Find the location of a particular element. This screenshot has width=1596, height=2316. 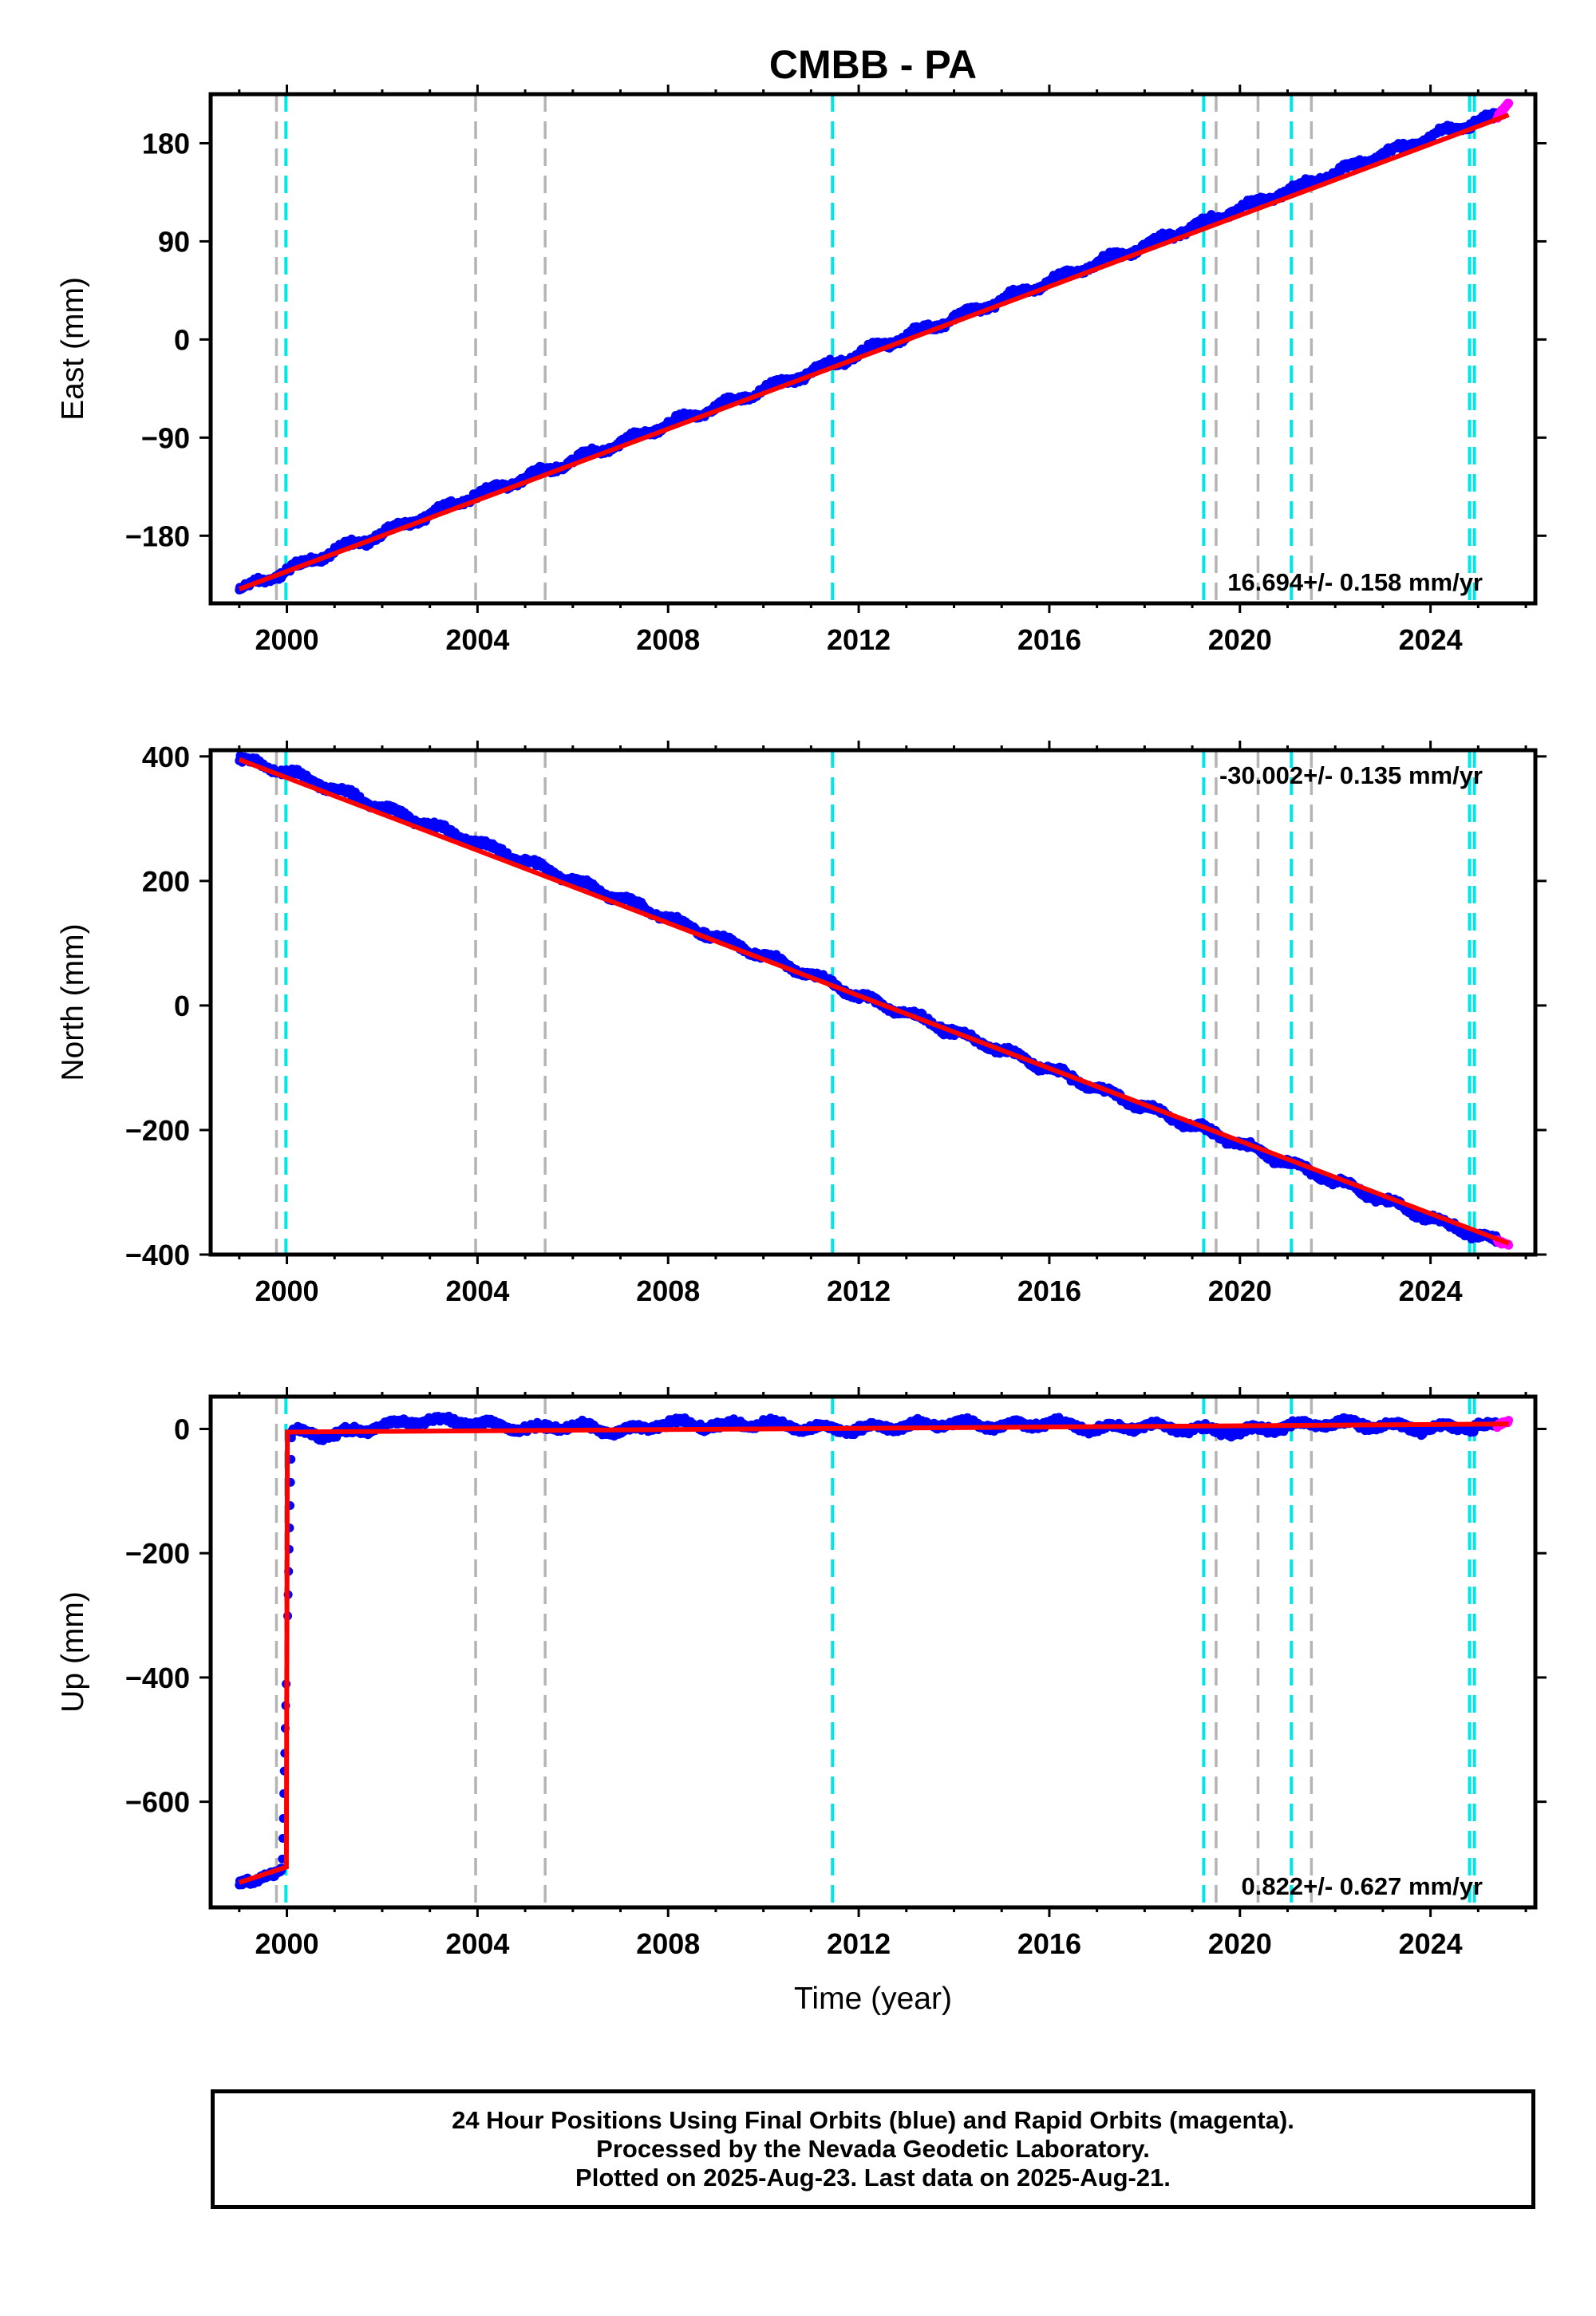

east-x-tick-label-2: 2008 is located at coordinates (668, 639).